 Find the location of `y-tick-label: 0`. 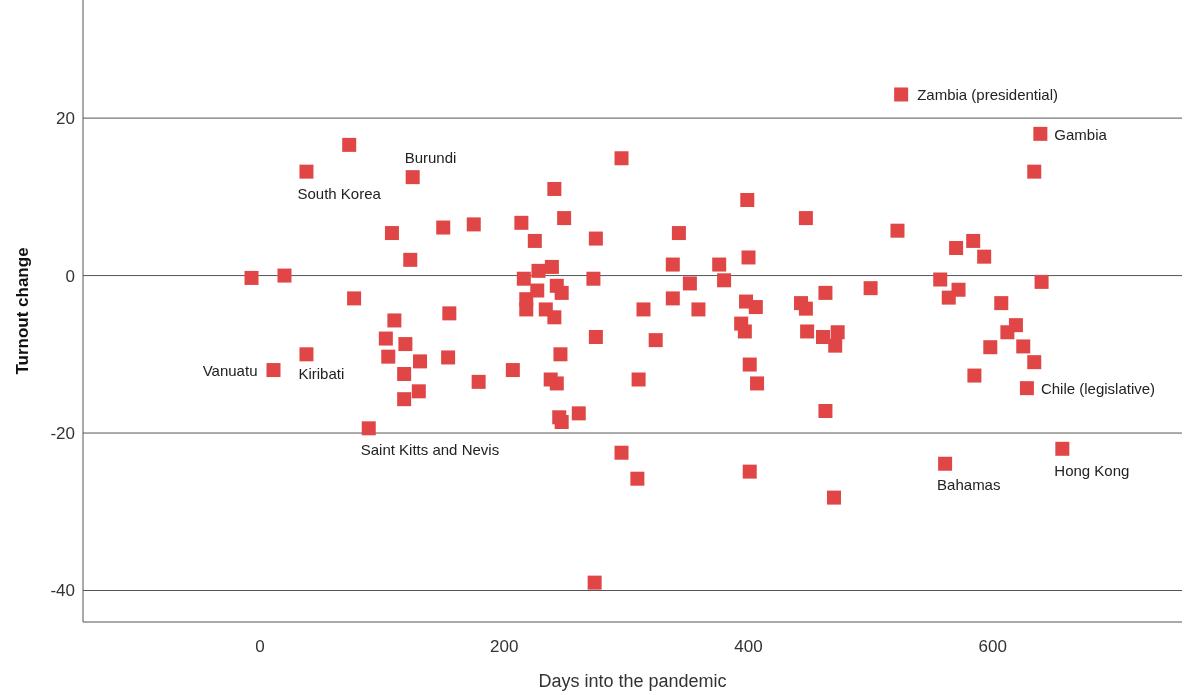

y-tick-label: 0 is located at coordinates (70, 276).